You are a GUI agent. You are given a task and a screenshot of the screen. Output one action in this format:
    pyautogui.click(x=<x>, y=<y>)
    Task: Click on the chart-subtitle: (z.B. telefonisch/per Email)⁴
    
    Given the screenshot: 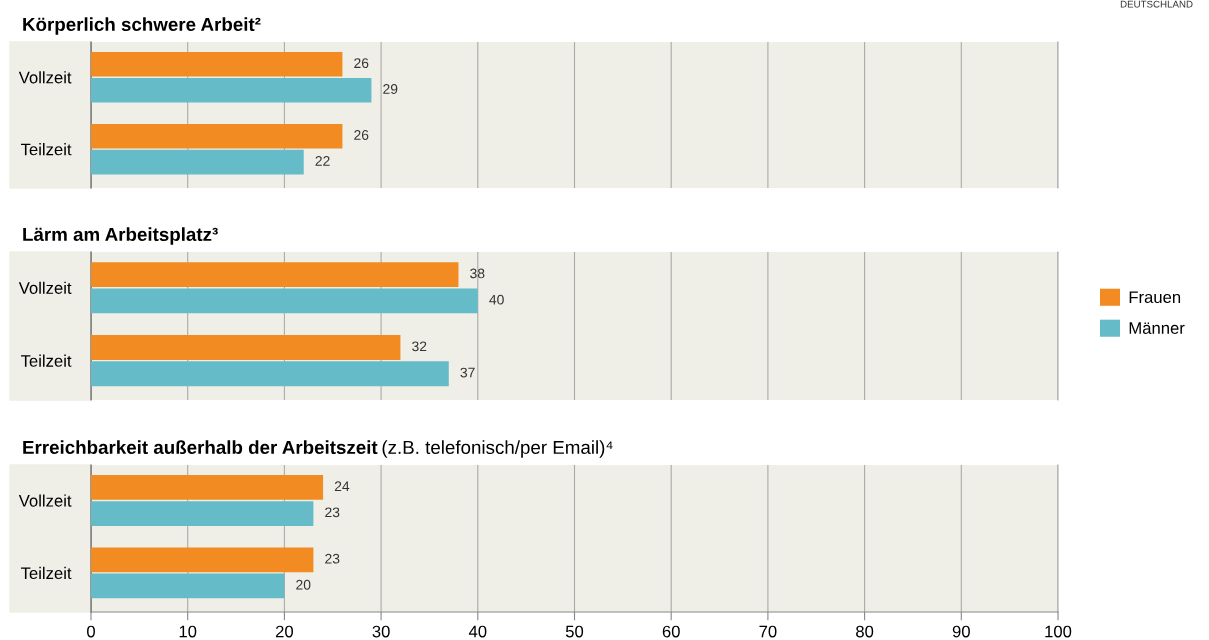 What is the action you would take?
    pyautogui.click(x=497, y=449)
    